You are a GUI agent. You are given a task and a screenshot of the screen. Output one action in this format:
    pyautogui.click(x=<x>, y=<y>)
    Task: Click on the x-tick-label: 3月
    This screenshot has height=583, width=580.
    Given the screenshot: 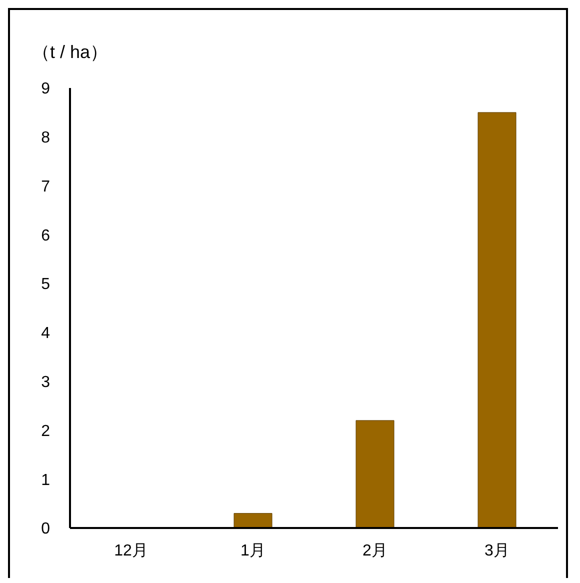 What is the action you would take?
    pyautogui.click(x=497, y=551)
    